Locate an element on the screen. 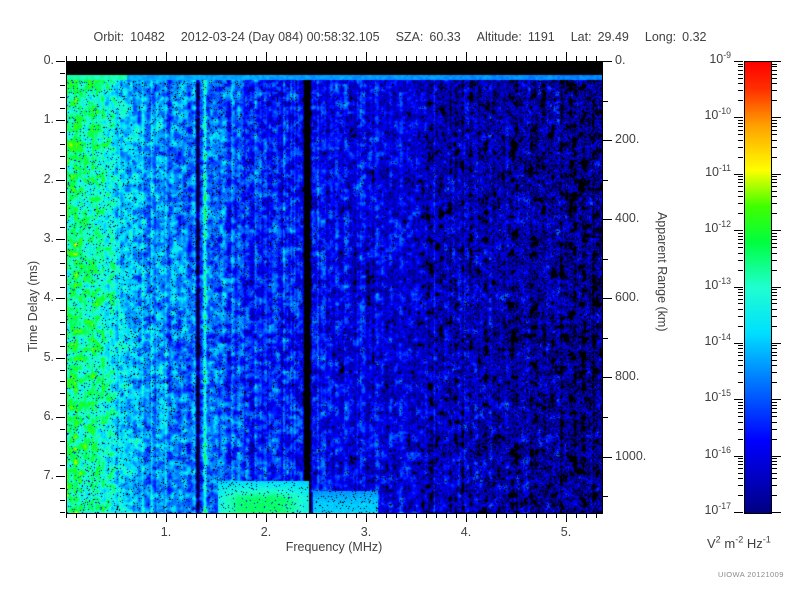 This screenshot has height=600, width=800. orbit-field: Orbit: 10482 is located at coordinates (129, 37).